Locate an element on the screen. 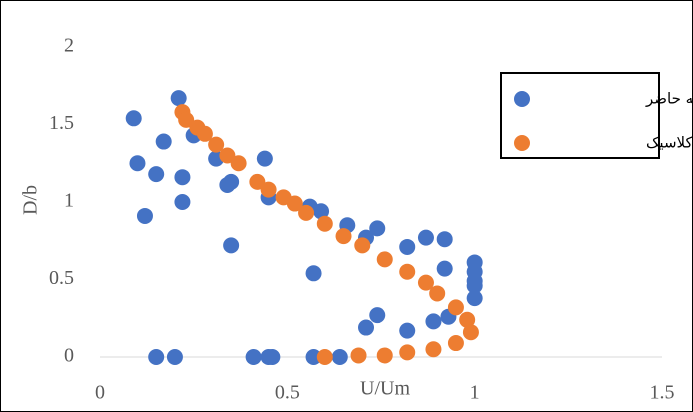 This screenshot has width=693, height=412. y-tick-label: 0 is located at coordinates (69, 356).